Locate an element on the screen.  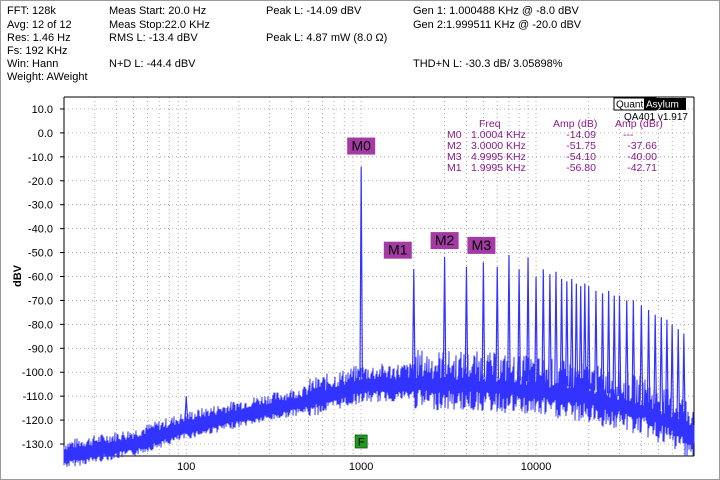
resolution: Res: 1.46 Hz is located at coordinates (39, 38).